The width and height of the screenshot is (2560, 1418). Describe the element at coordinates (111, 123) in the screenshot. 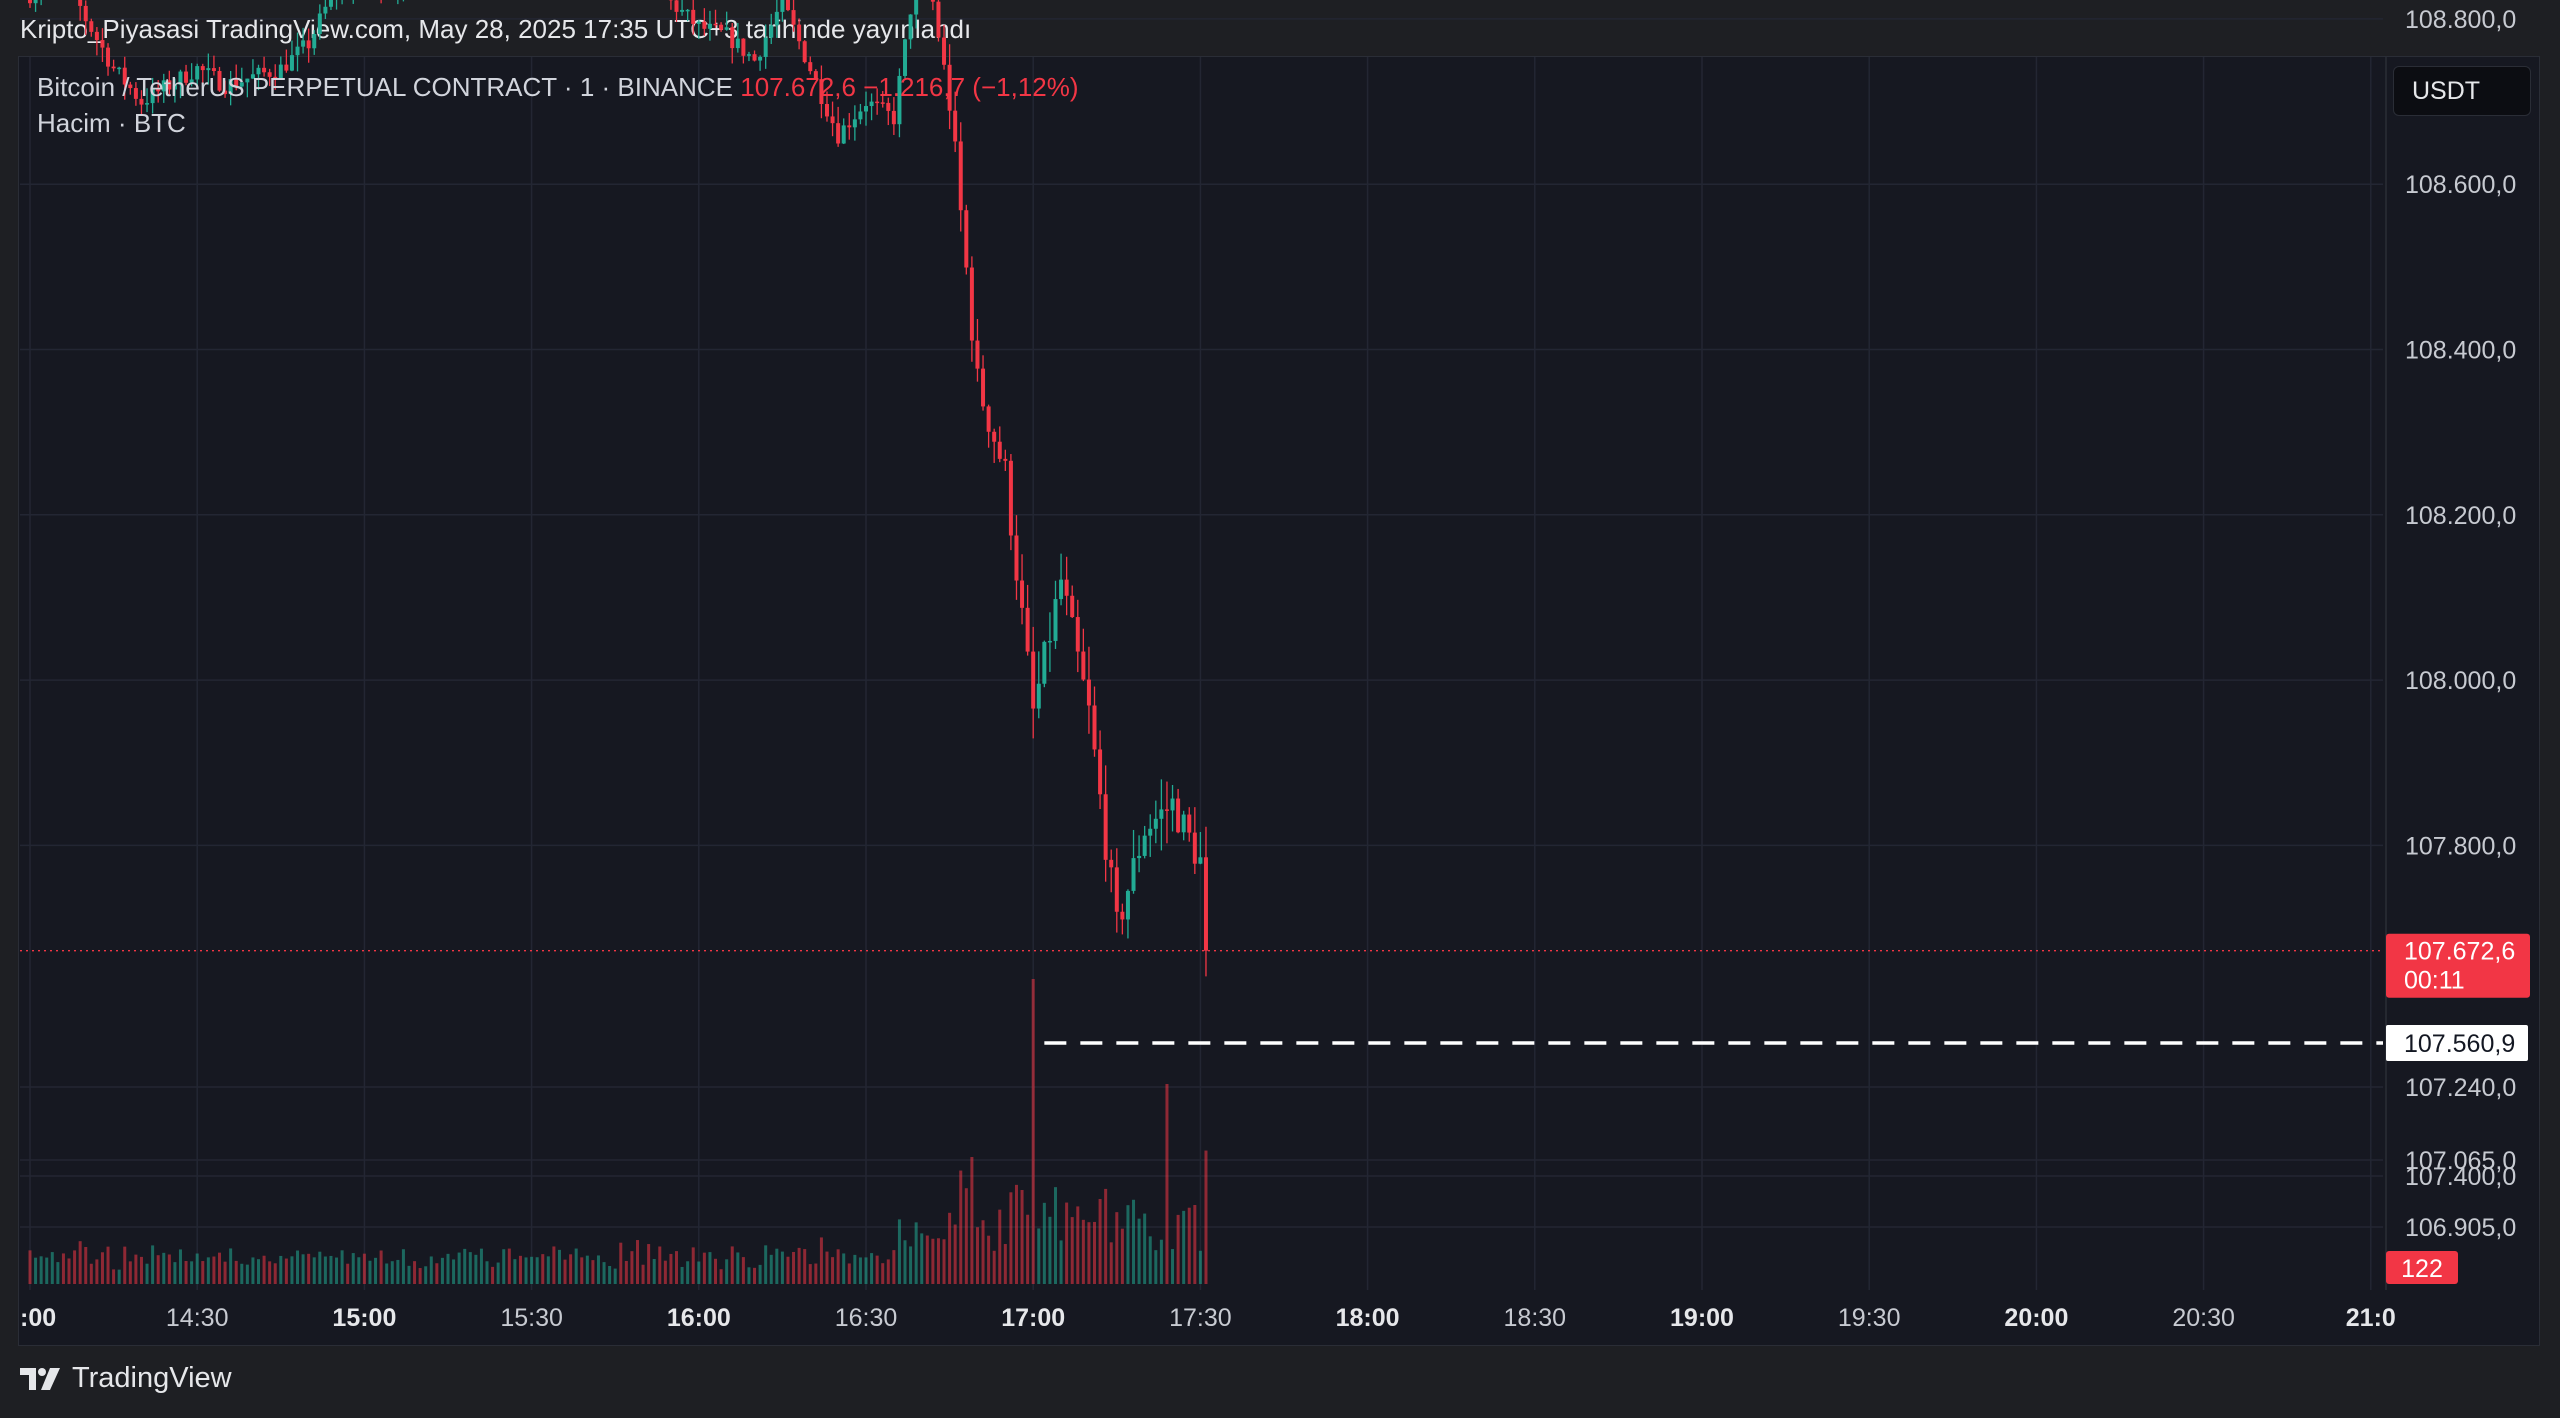

I see `volume-legend: Hacim · BTC` at that location.